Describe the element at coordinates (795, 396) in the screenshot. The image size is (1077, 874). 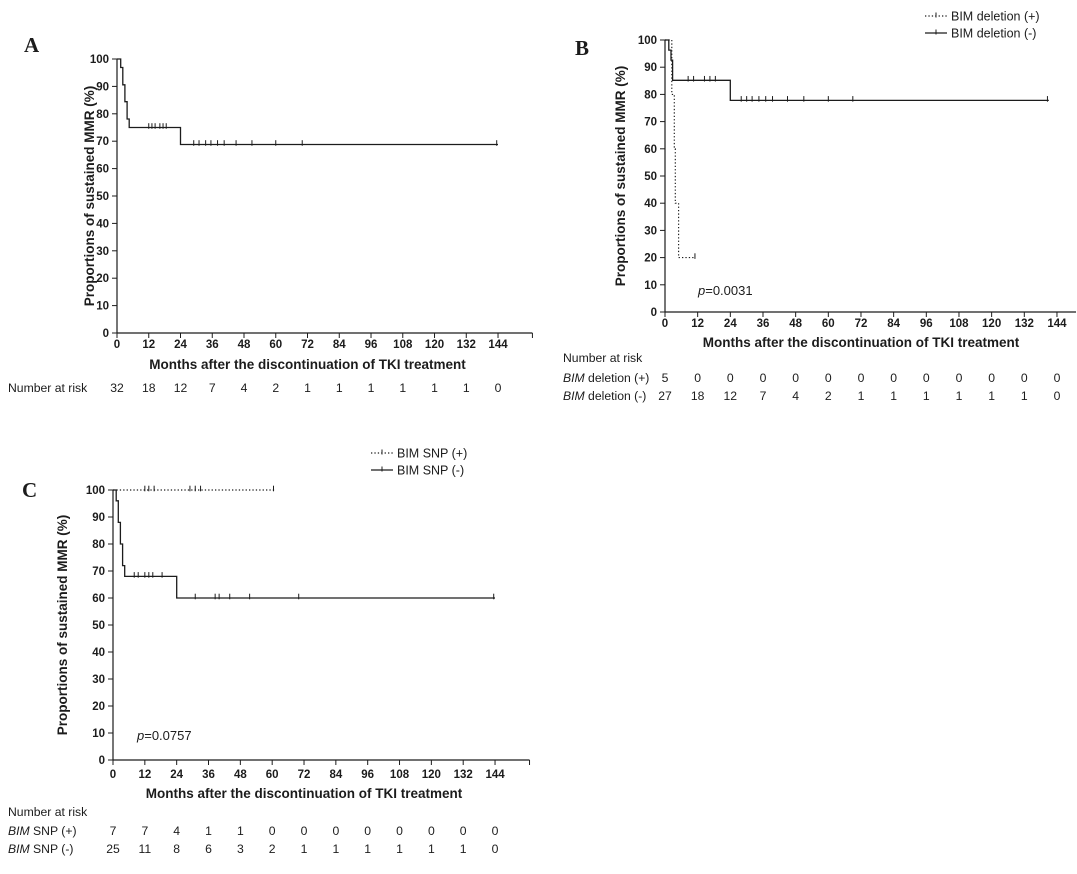
I see `risk-count: 4` at that location.